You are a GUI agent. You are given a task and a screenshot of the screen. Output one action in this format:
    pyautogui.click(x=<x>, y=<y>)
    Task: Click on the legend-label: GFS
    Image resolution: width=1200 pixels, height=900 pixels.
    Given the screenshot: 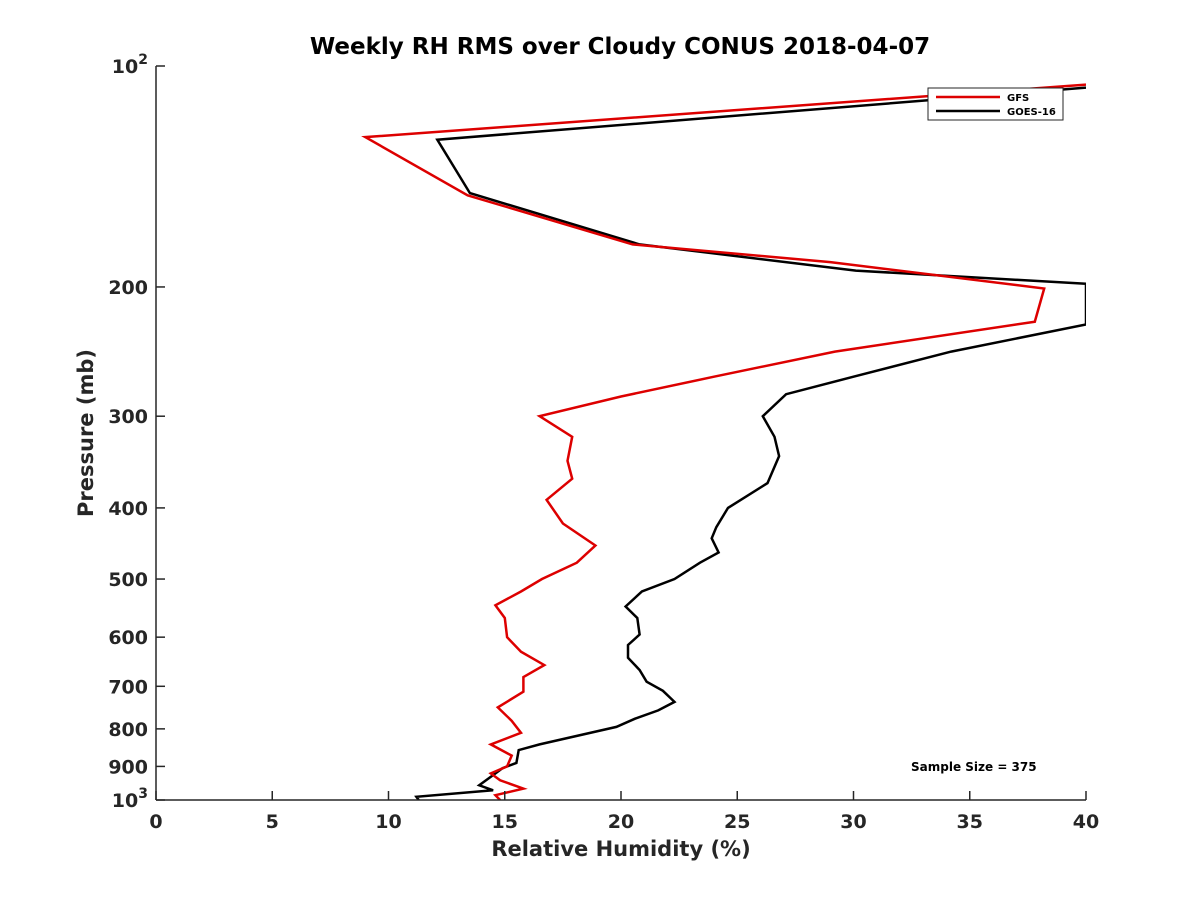 What is the action you would take?
    pyautogui.click(x=1018, y=98)
    